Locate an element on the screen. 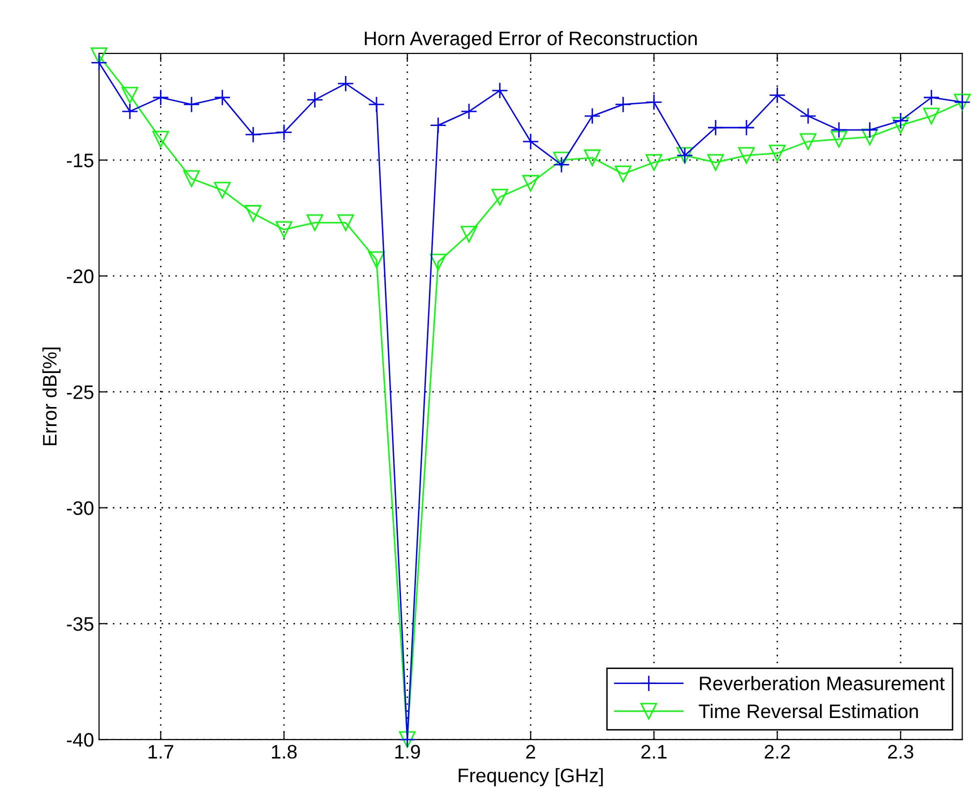 The width and height of the screenshot is (971, 810). x-tick-label: 1.8 is located at coordinates (284, 751).